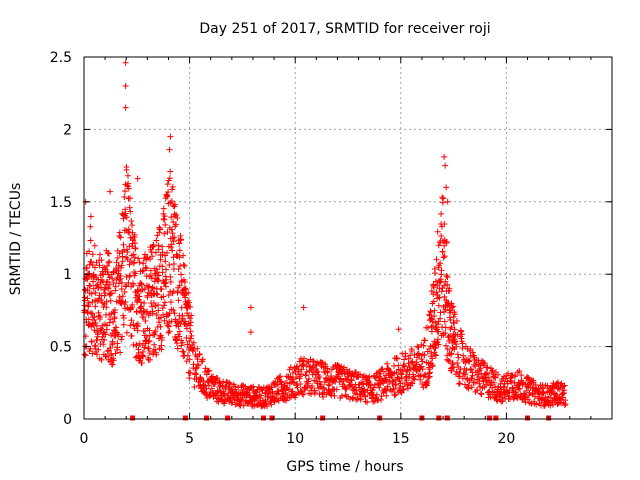 Image resolution: width=640 pixels, height=480 pixels. Describe the element at coordinates (295, 439) in the screenshot. I see `x-tick-label: 10` at that location.